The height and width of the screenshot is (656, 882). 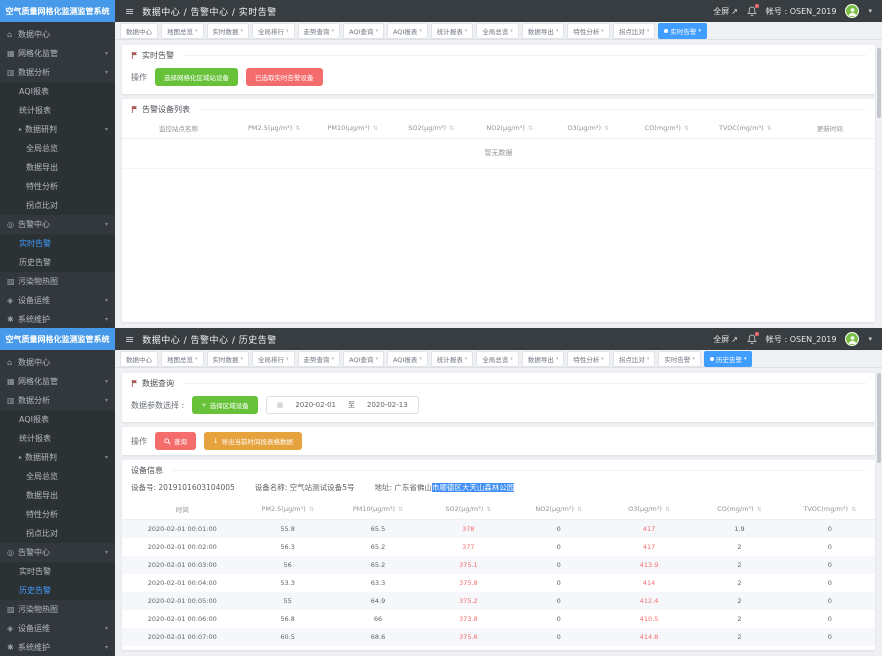 What do you see at coordinates (319, 358) in the screenshot?
I see `nav-tab: 走势查询 ▾` at bounding box center [319, 358].